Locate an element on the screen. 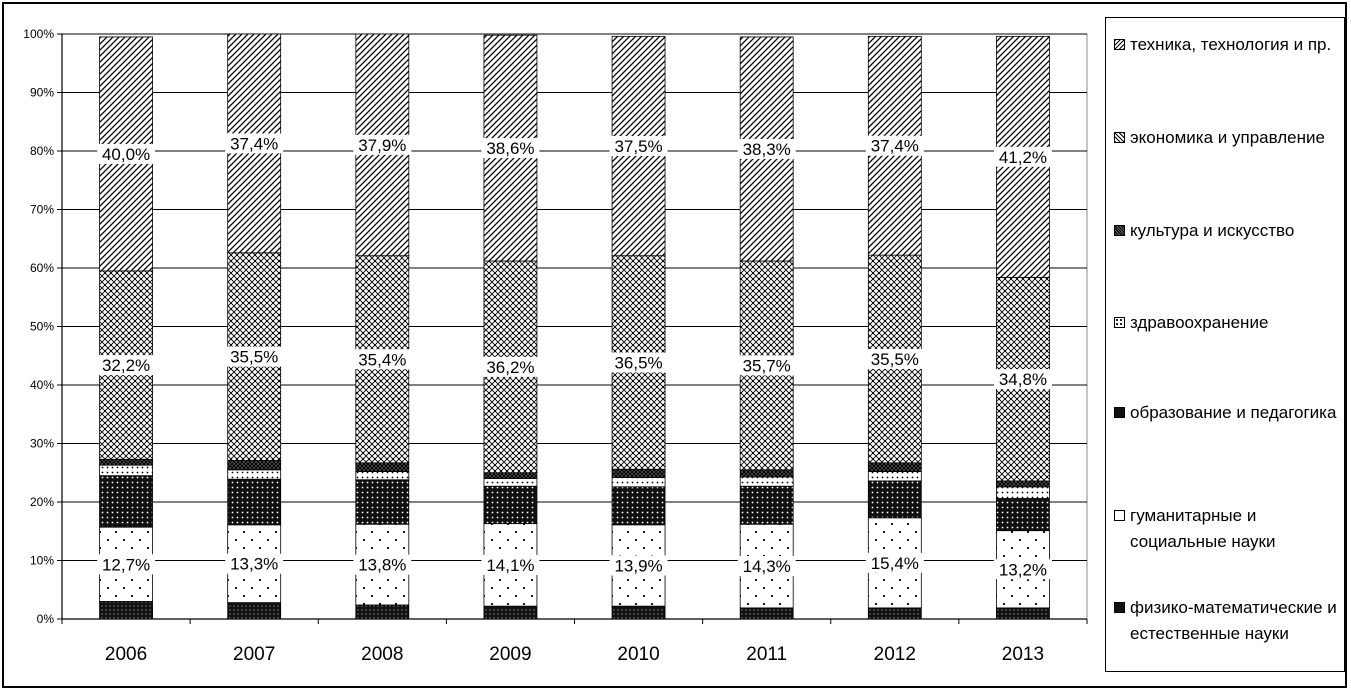  legend-label: экономика и управление is located at coordinates (1227, 137).